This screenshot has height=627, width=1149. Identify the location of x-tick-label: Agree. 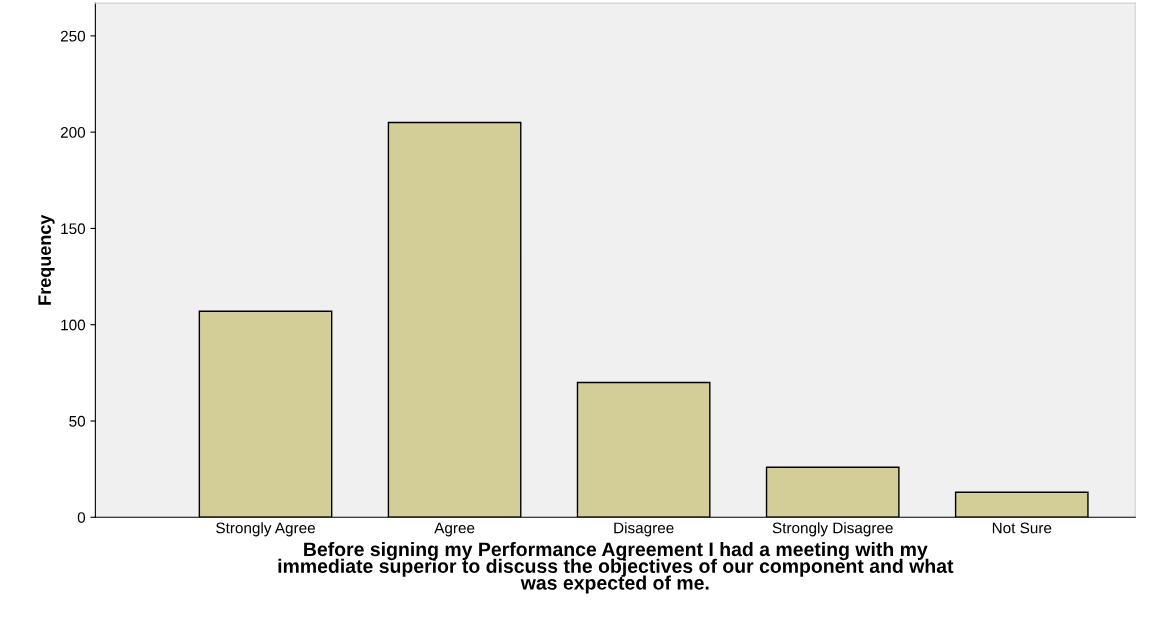
(454, 529).